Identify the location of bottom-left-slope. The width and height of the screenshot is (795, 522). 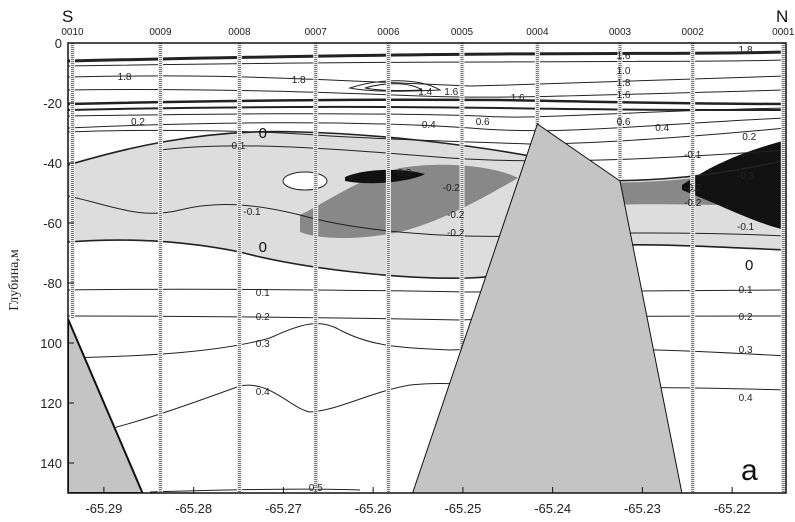
(106, 405).